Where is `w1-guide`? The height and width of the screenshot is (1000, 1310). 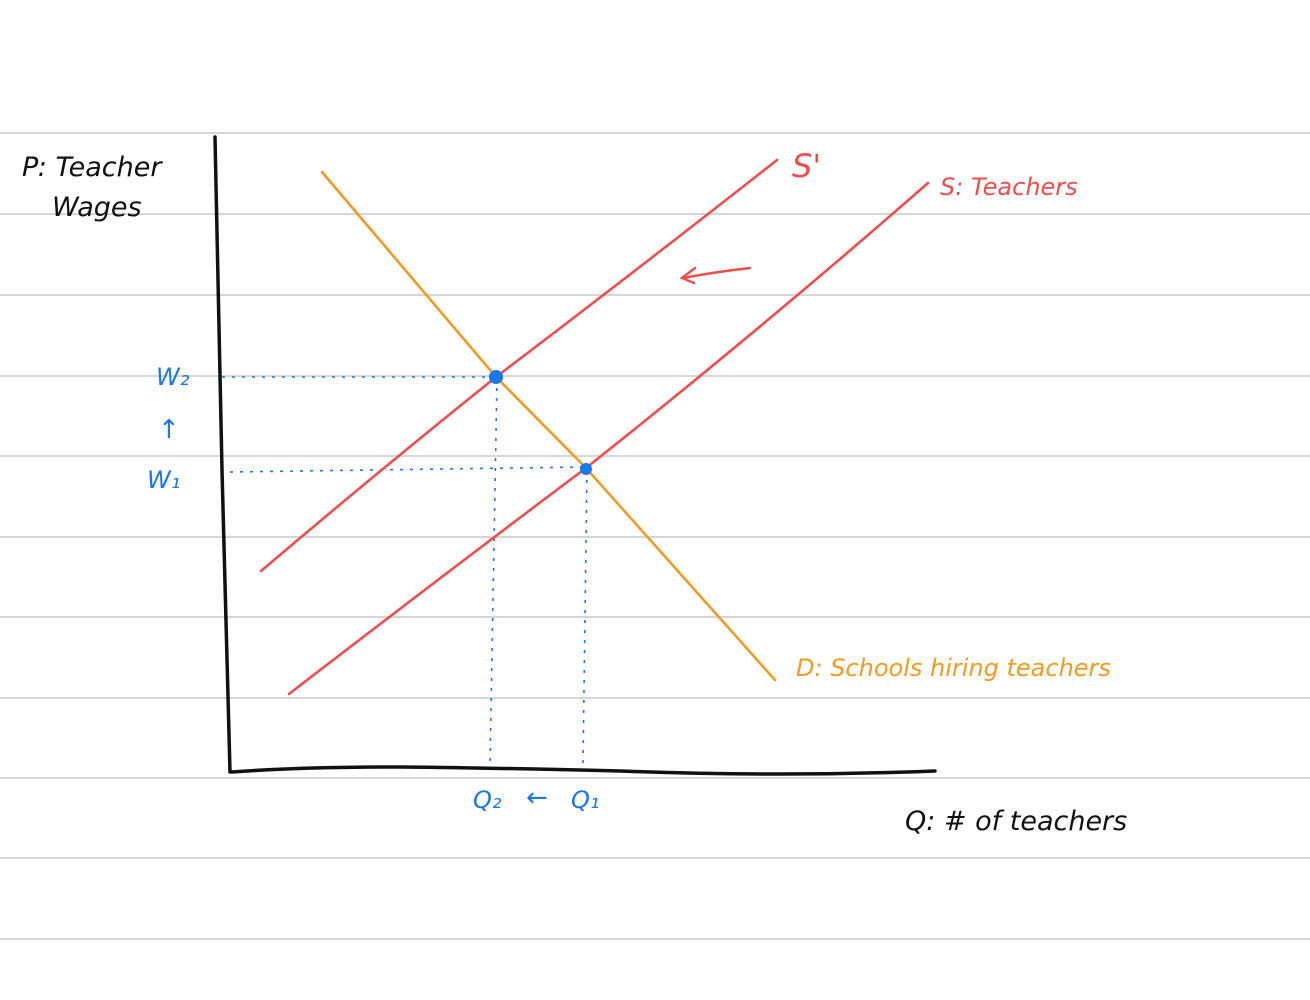 w1-guide is located at coordinates (407, 469).